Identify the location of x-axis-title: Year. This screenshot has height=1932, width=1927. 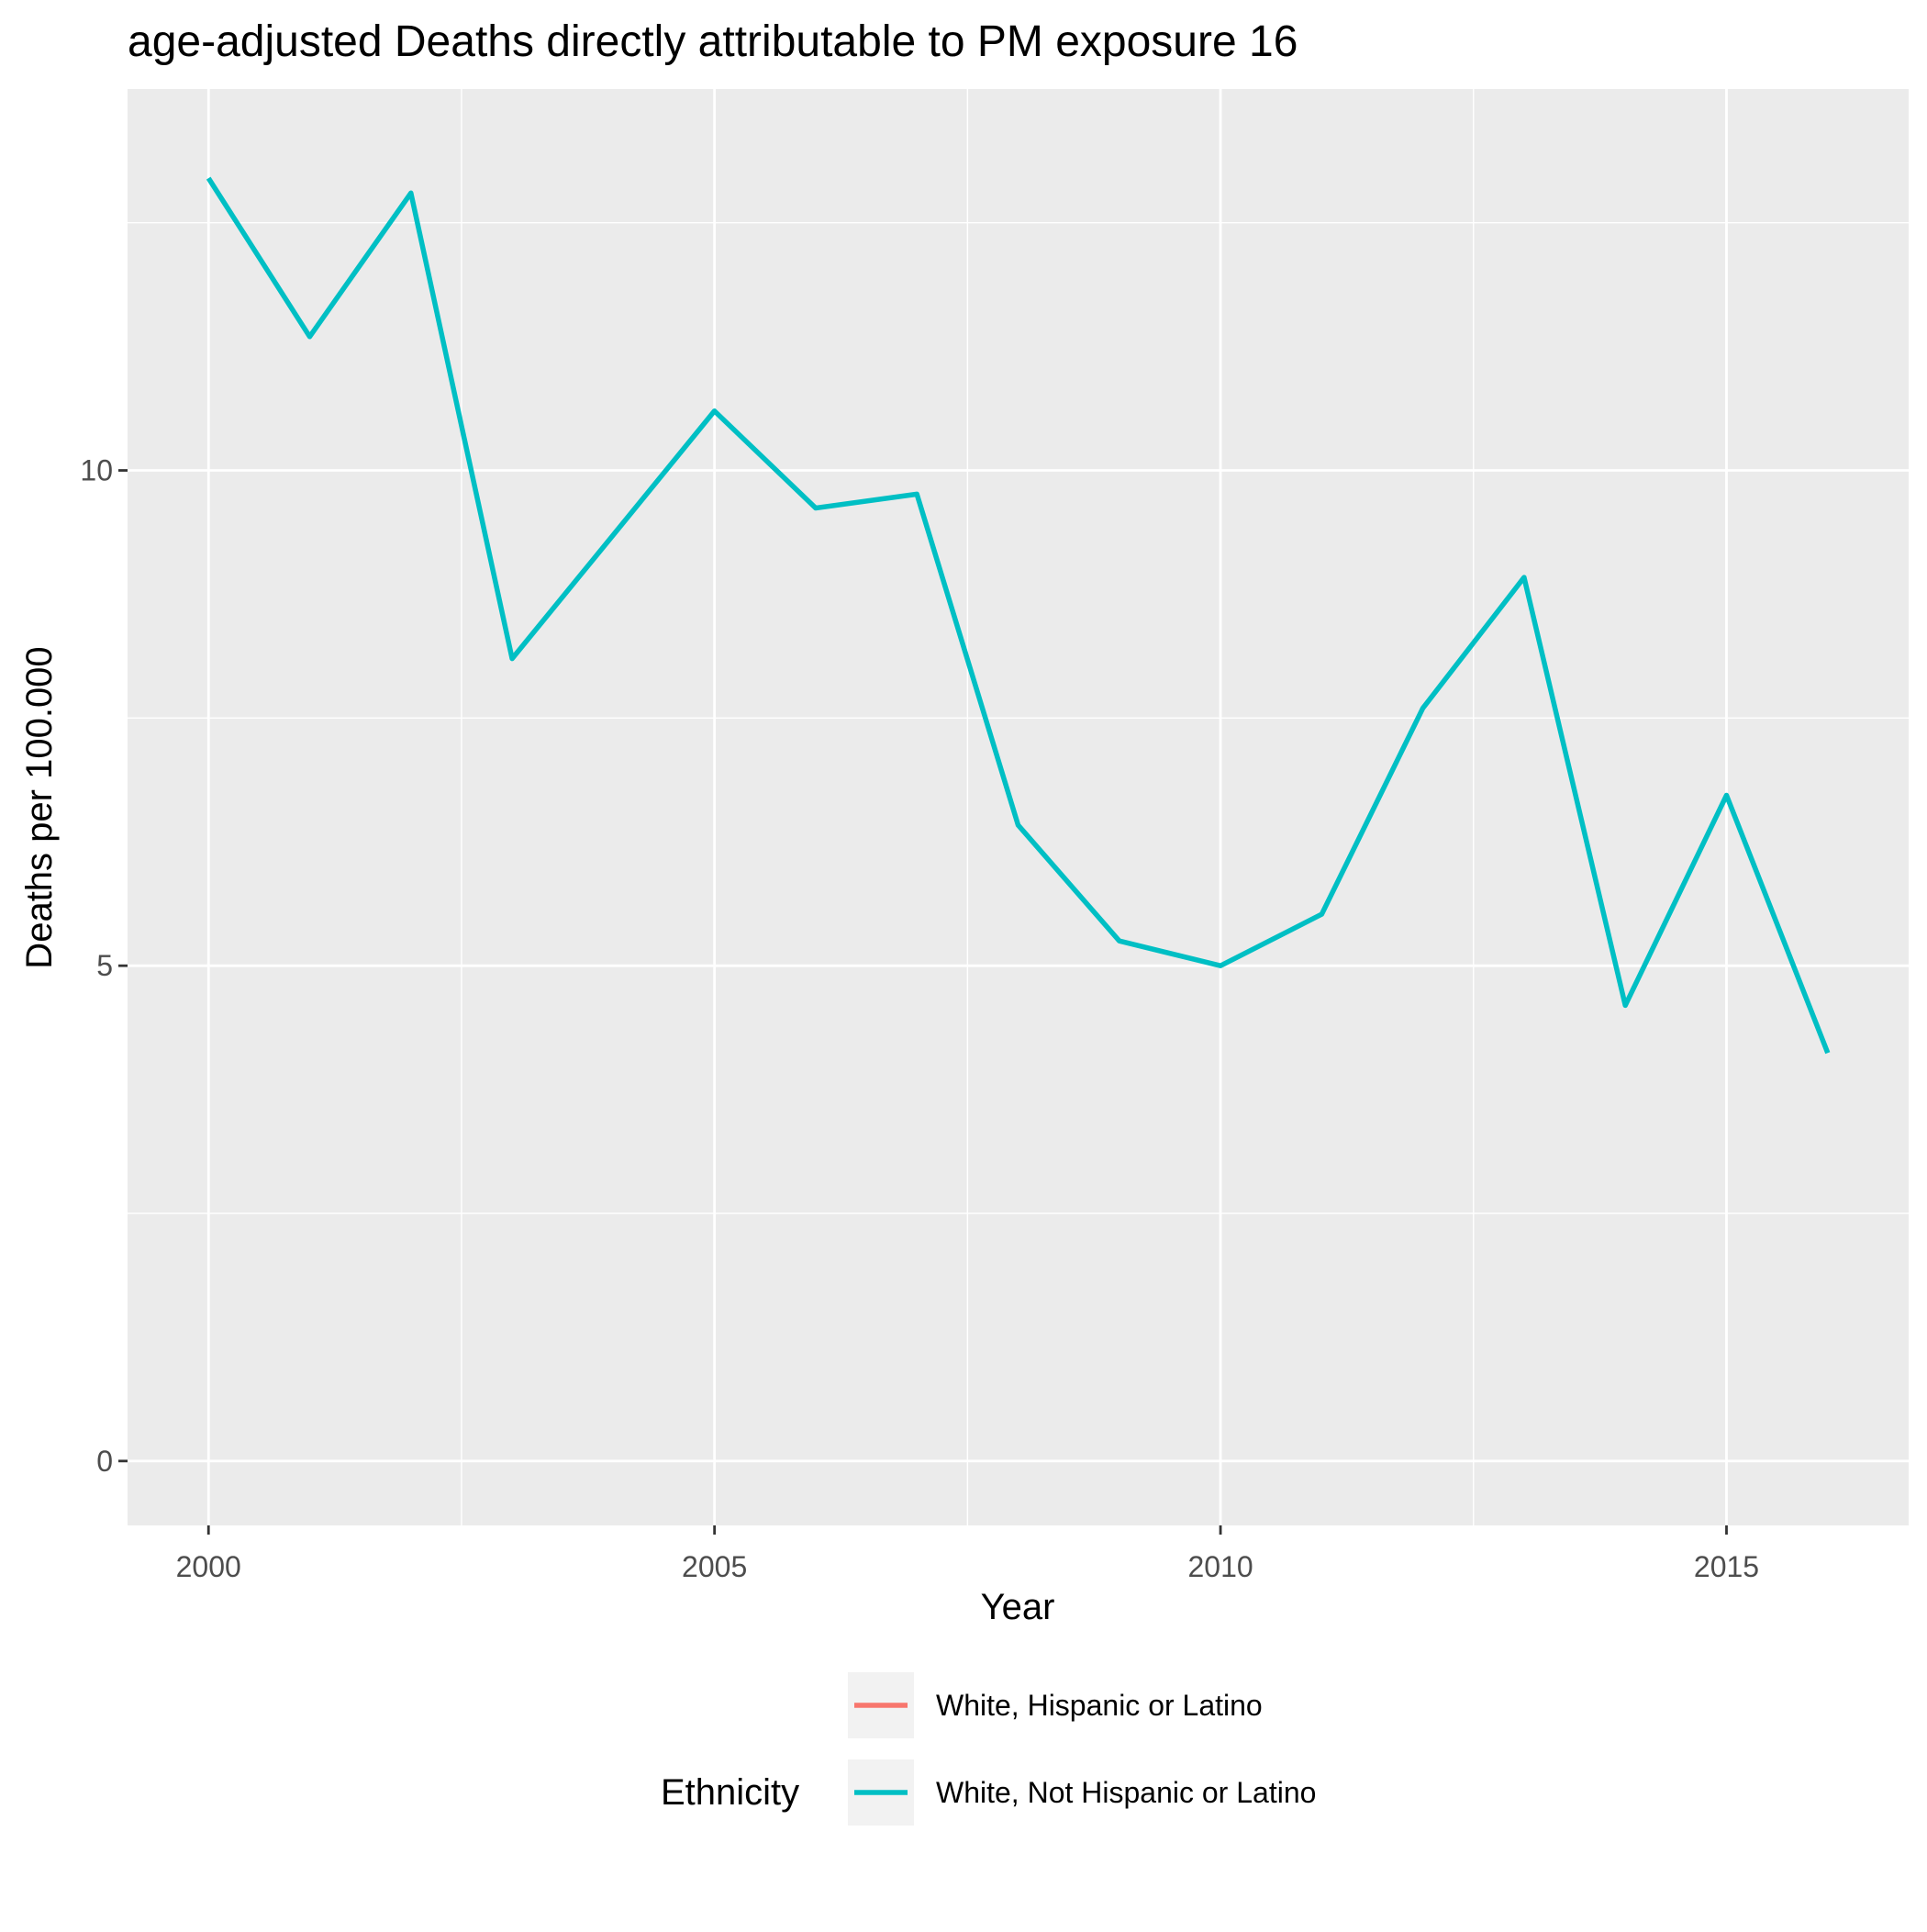
(1018, 1607).